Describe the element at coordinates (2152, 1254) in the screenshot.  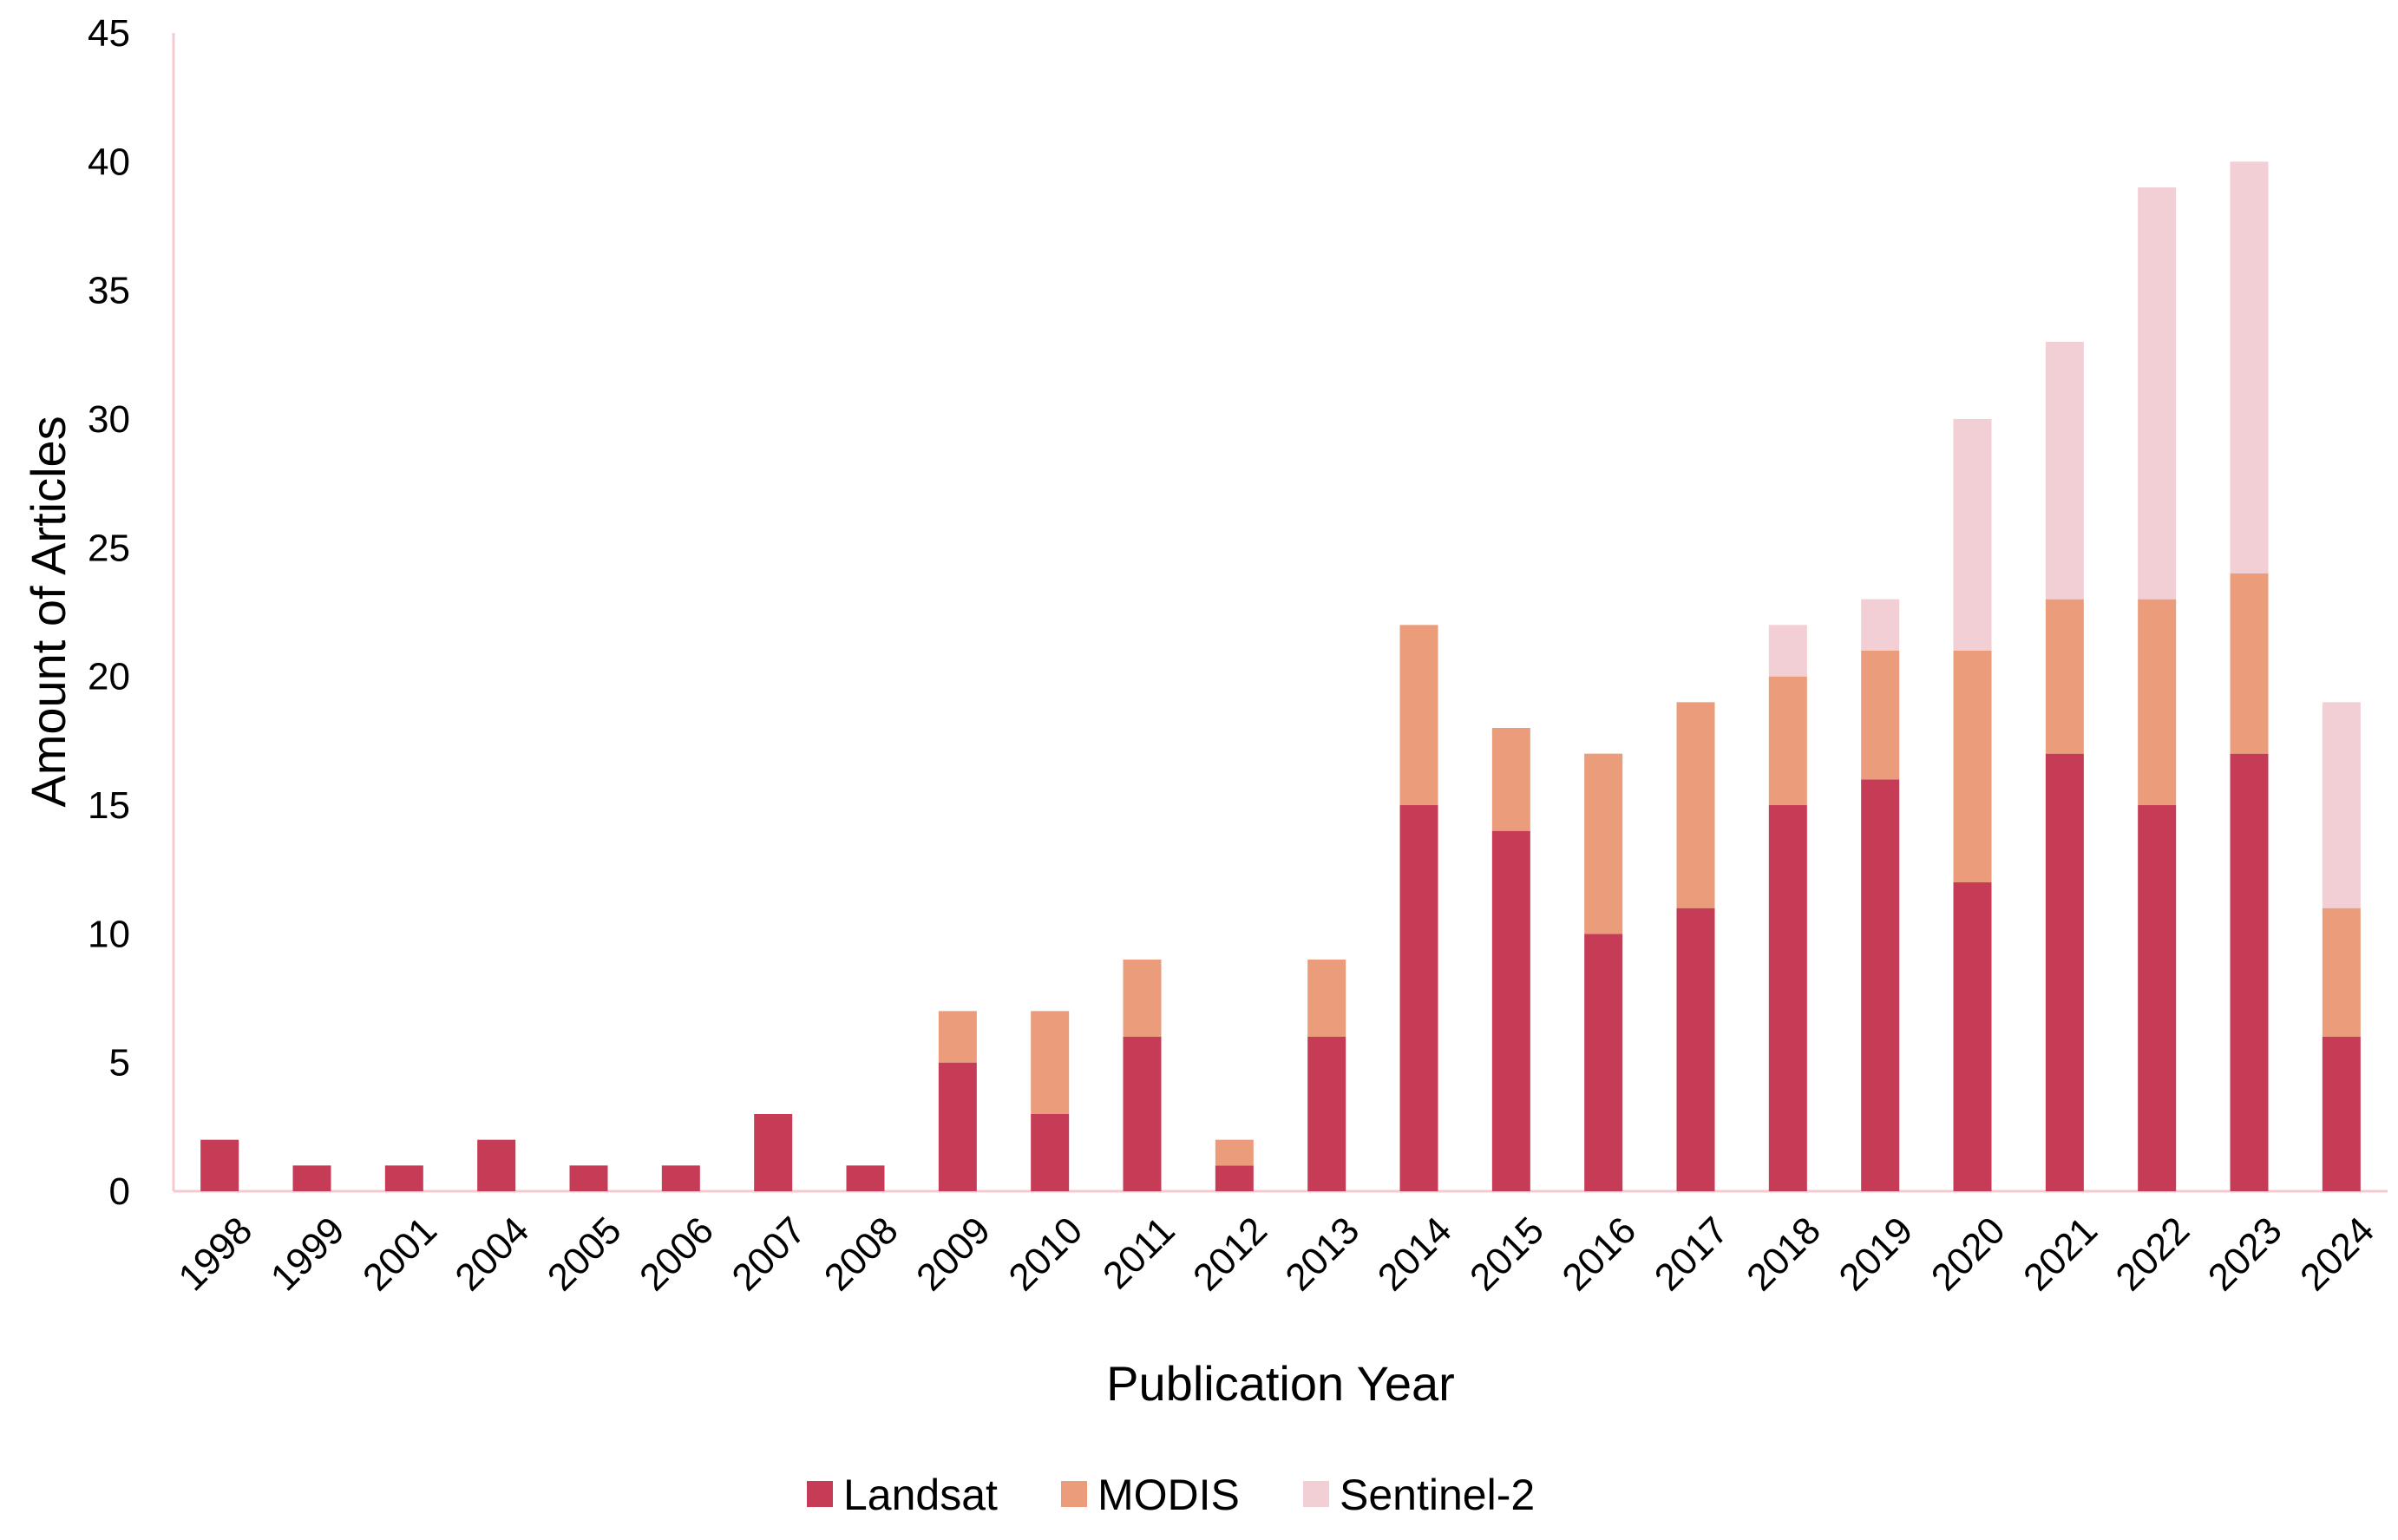
I see `x-tick-label: 2022` at that location.